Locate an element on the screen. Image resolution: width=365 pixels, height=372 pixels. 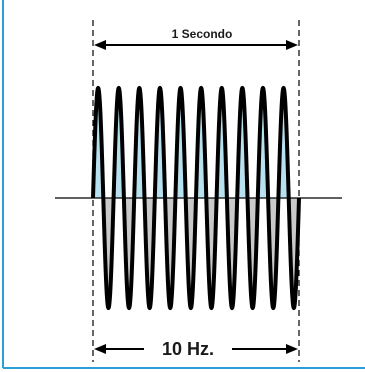
duration-arrow is located at coordinates (196, 45).